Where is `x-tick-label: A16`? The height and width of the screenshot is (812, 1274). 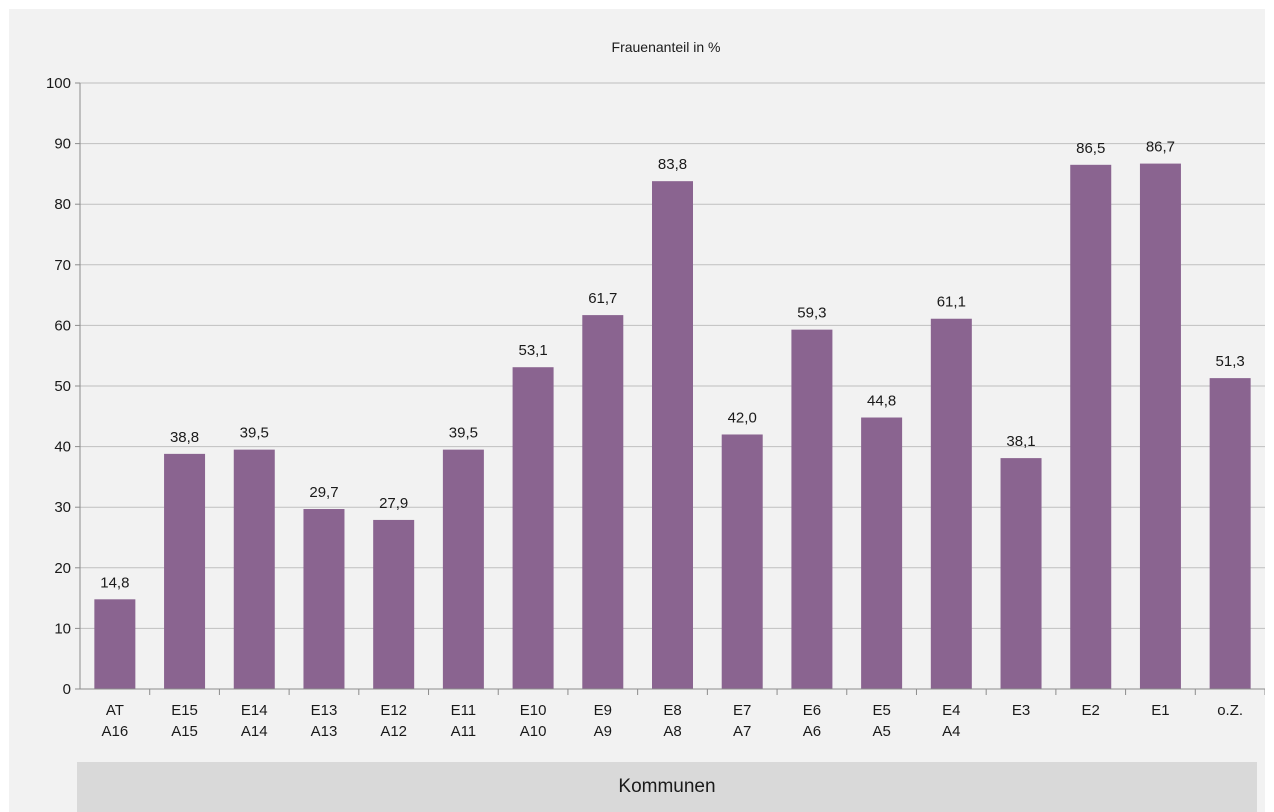
x-tick-label: A16 is located at coordinates (115, 731).